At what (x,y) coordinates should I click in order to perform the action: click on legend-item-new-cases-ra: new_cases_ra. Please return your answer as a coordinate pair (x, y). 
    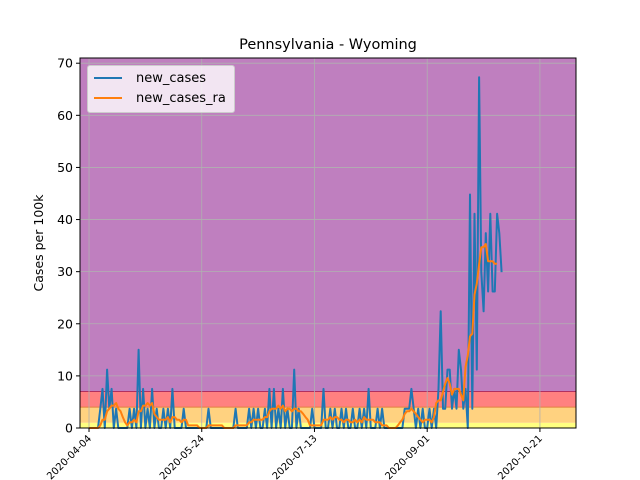
    Looking at the image, I should click on (157, 98).